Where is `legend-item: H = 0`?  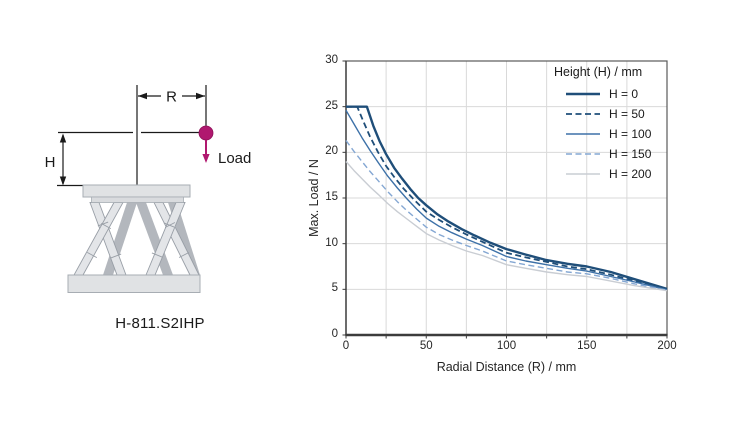
legend-item: H = 0 is located at coordinates (612, 94).